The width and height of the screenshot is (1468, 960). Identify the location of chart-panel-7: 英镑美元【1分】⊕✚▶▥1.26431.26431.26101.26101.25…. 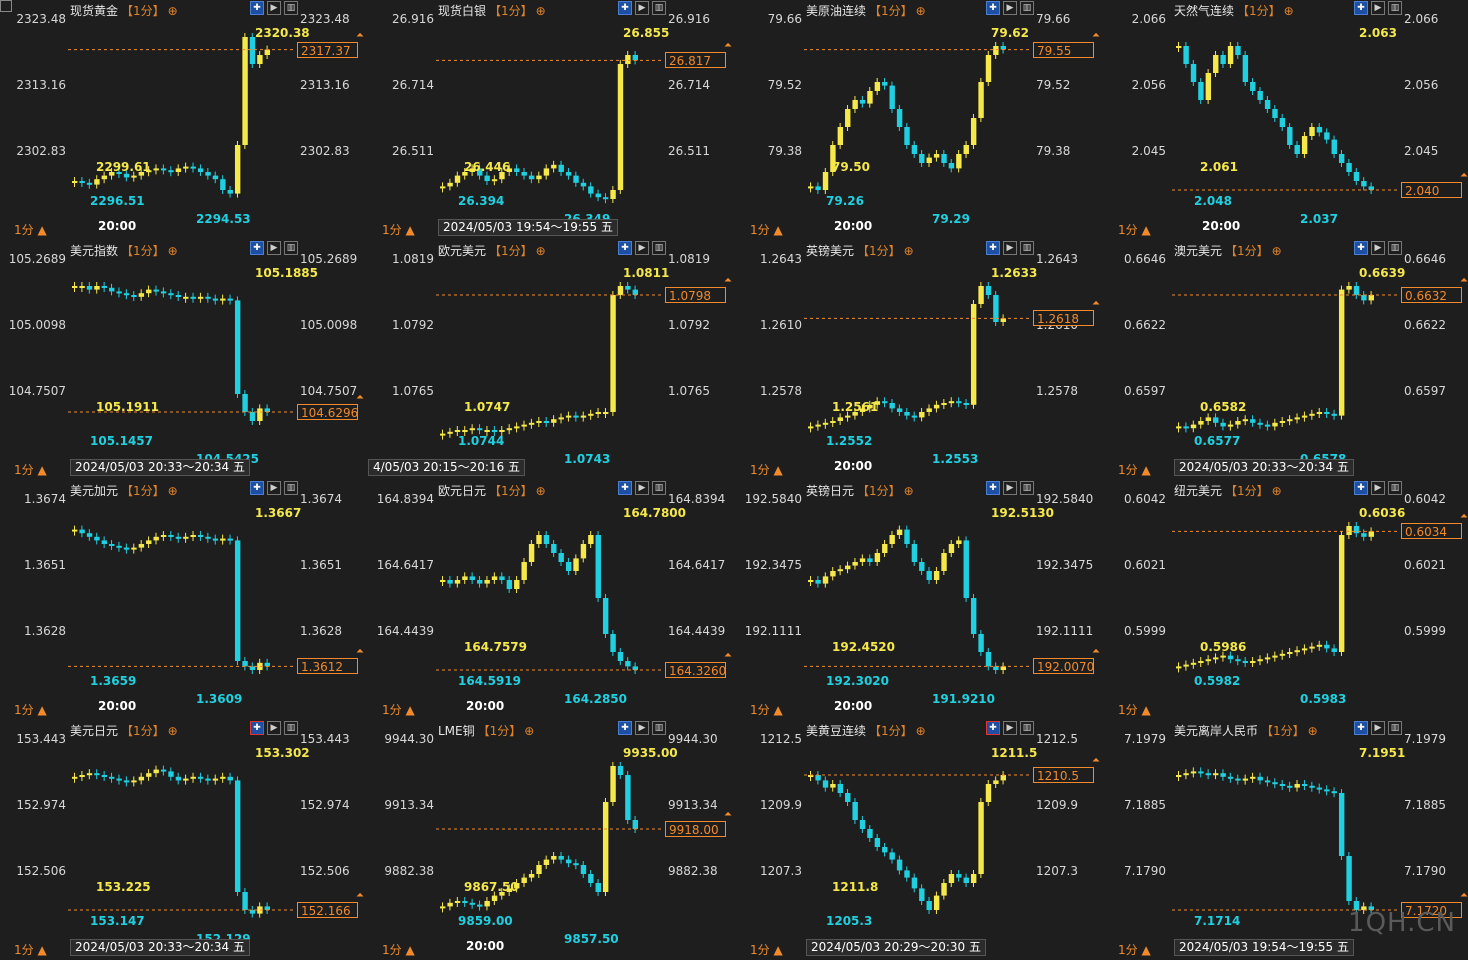
(920, 360).